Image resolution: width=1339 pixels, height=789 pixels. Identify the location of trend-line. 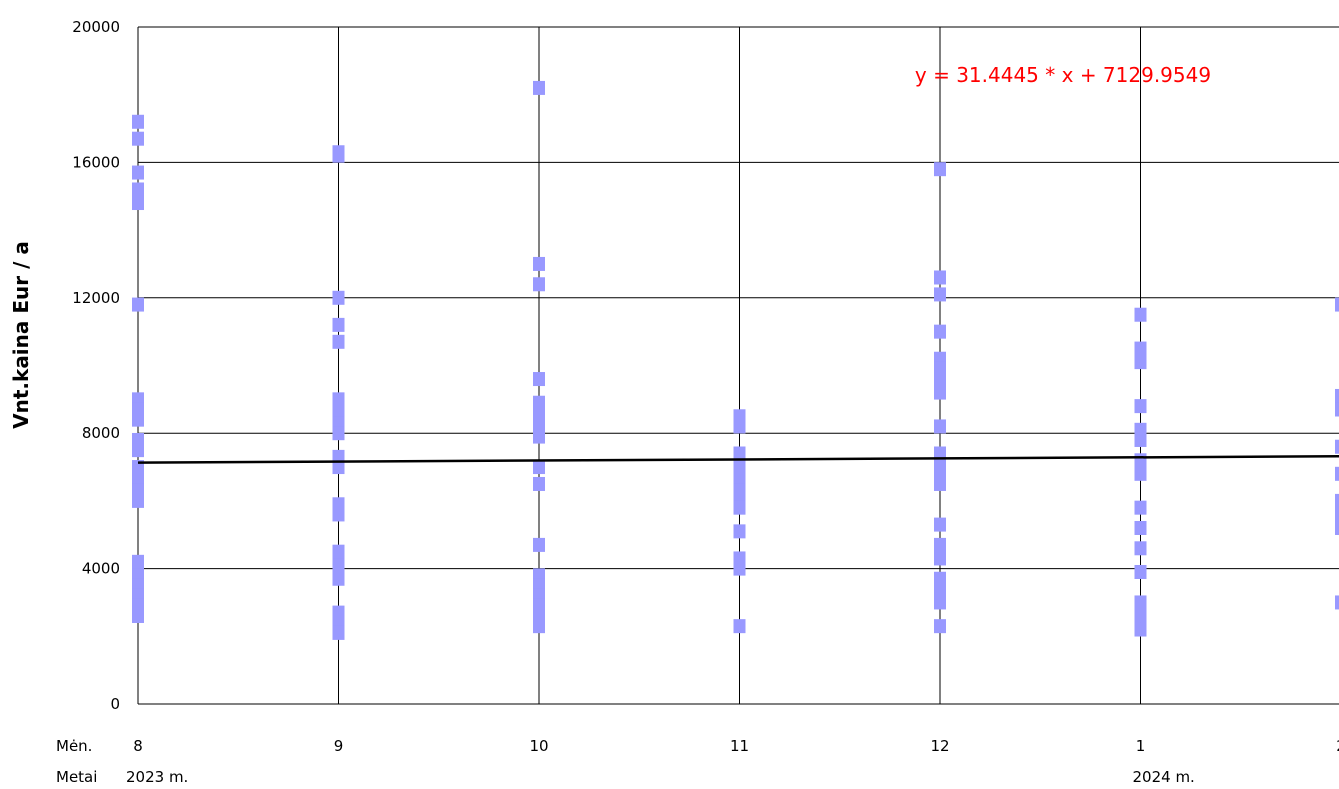
(738, 459).